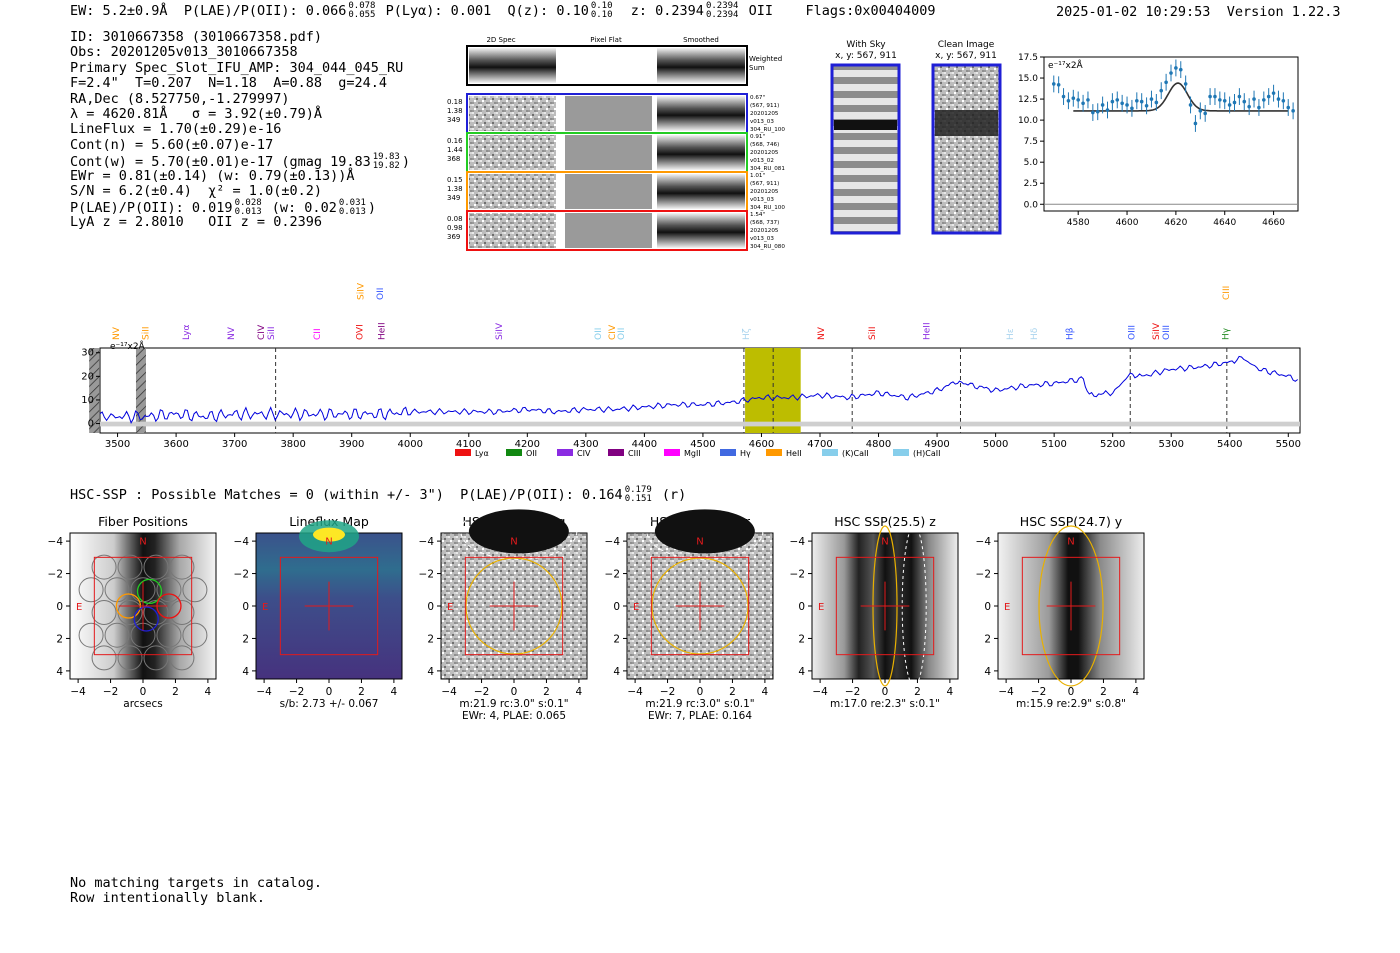 The image size is (1400, 953). I want to click on full-xtick-label: 4900, so click(936, 444).